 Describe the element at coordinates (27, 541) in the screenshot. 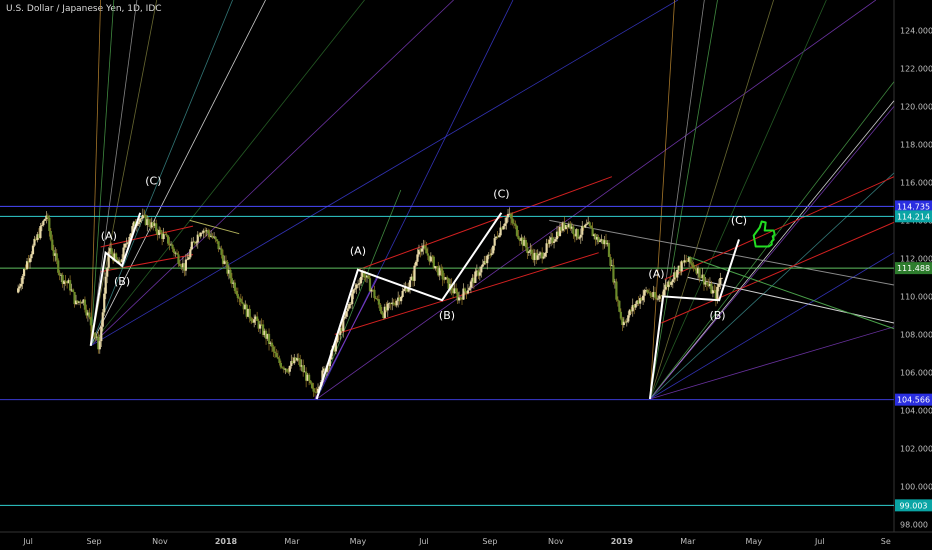

I see `x-tick-label: Jul` at that location.